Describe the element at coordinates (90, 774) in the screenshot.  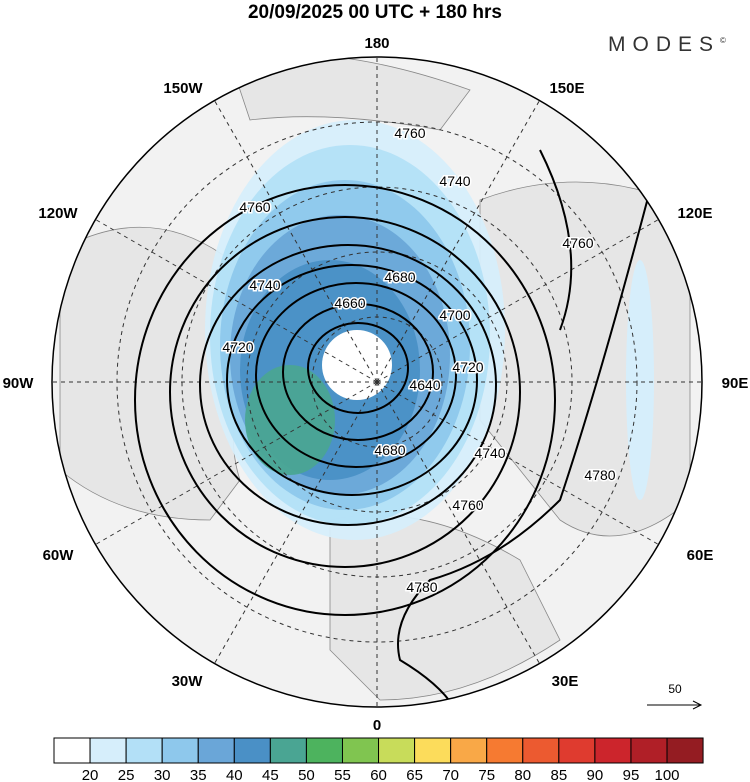
I see `colorbar-label: 20` at that location.